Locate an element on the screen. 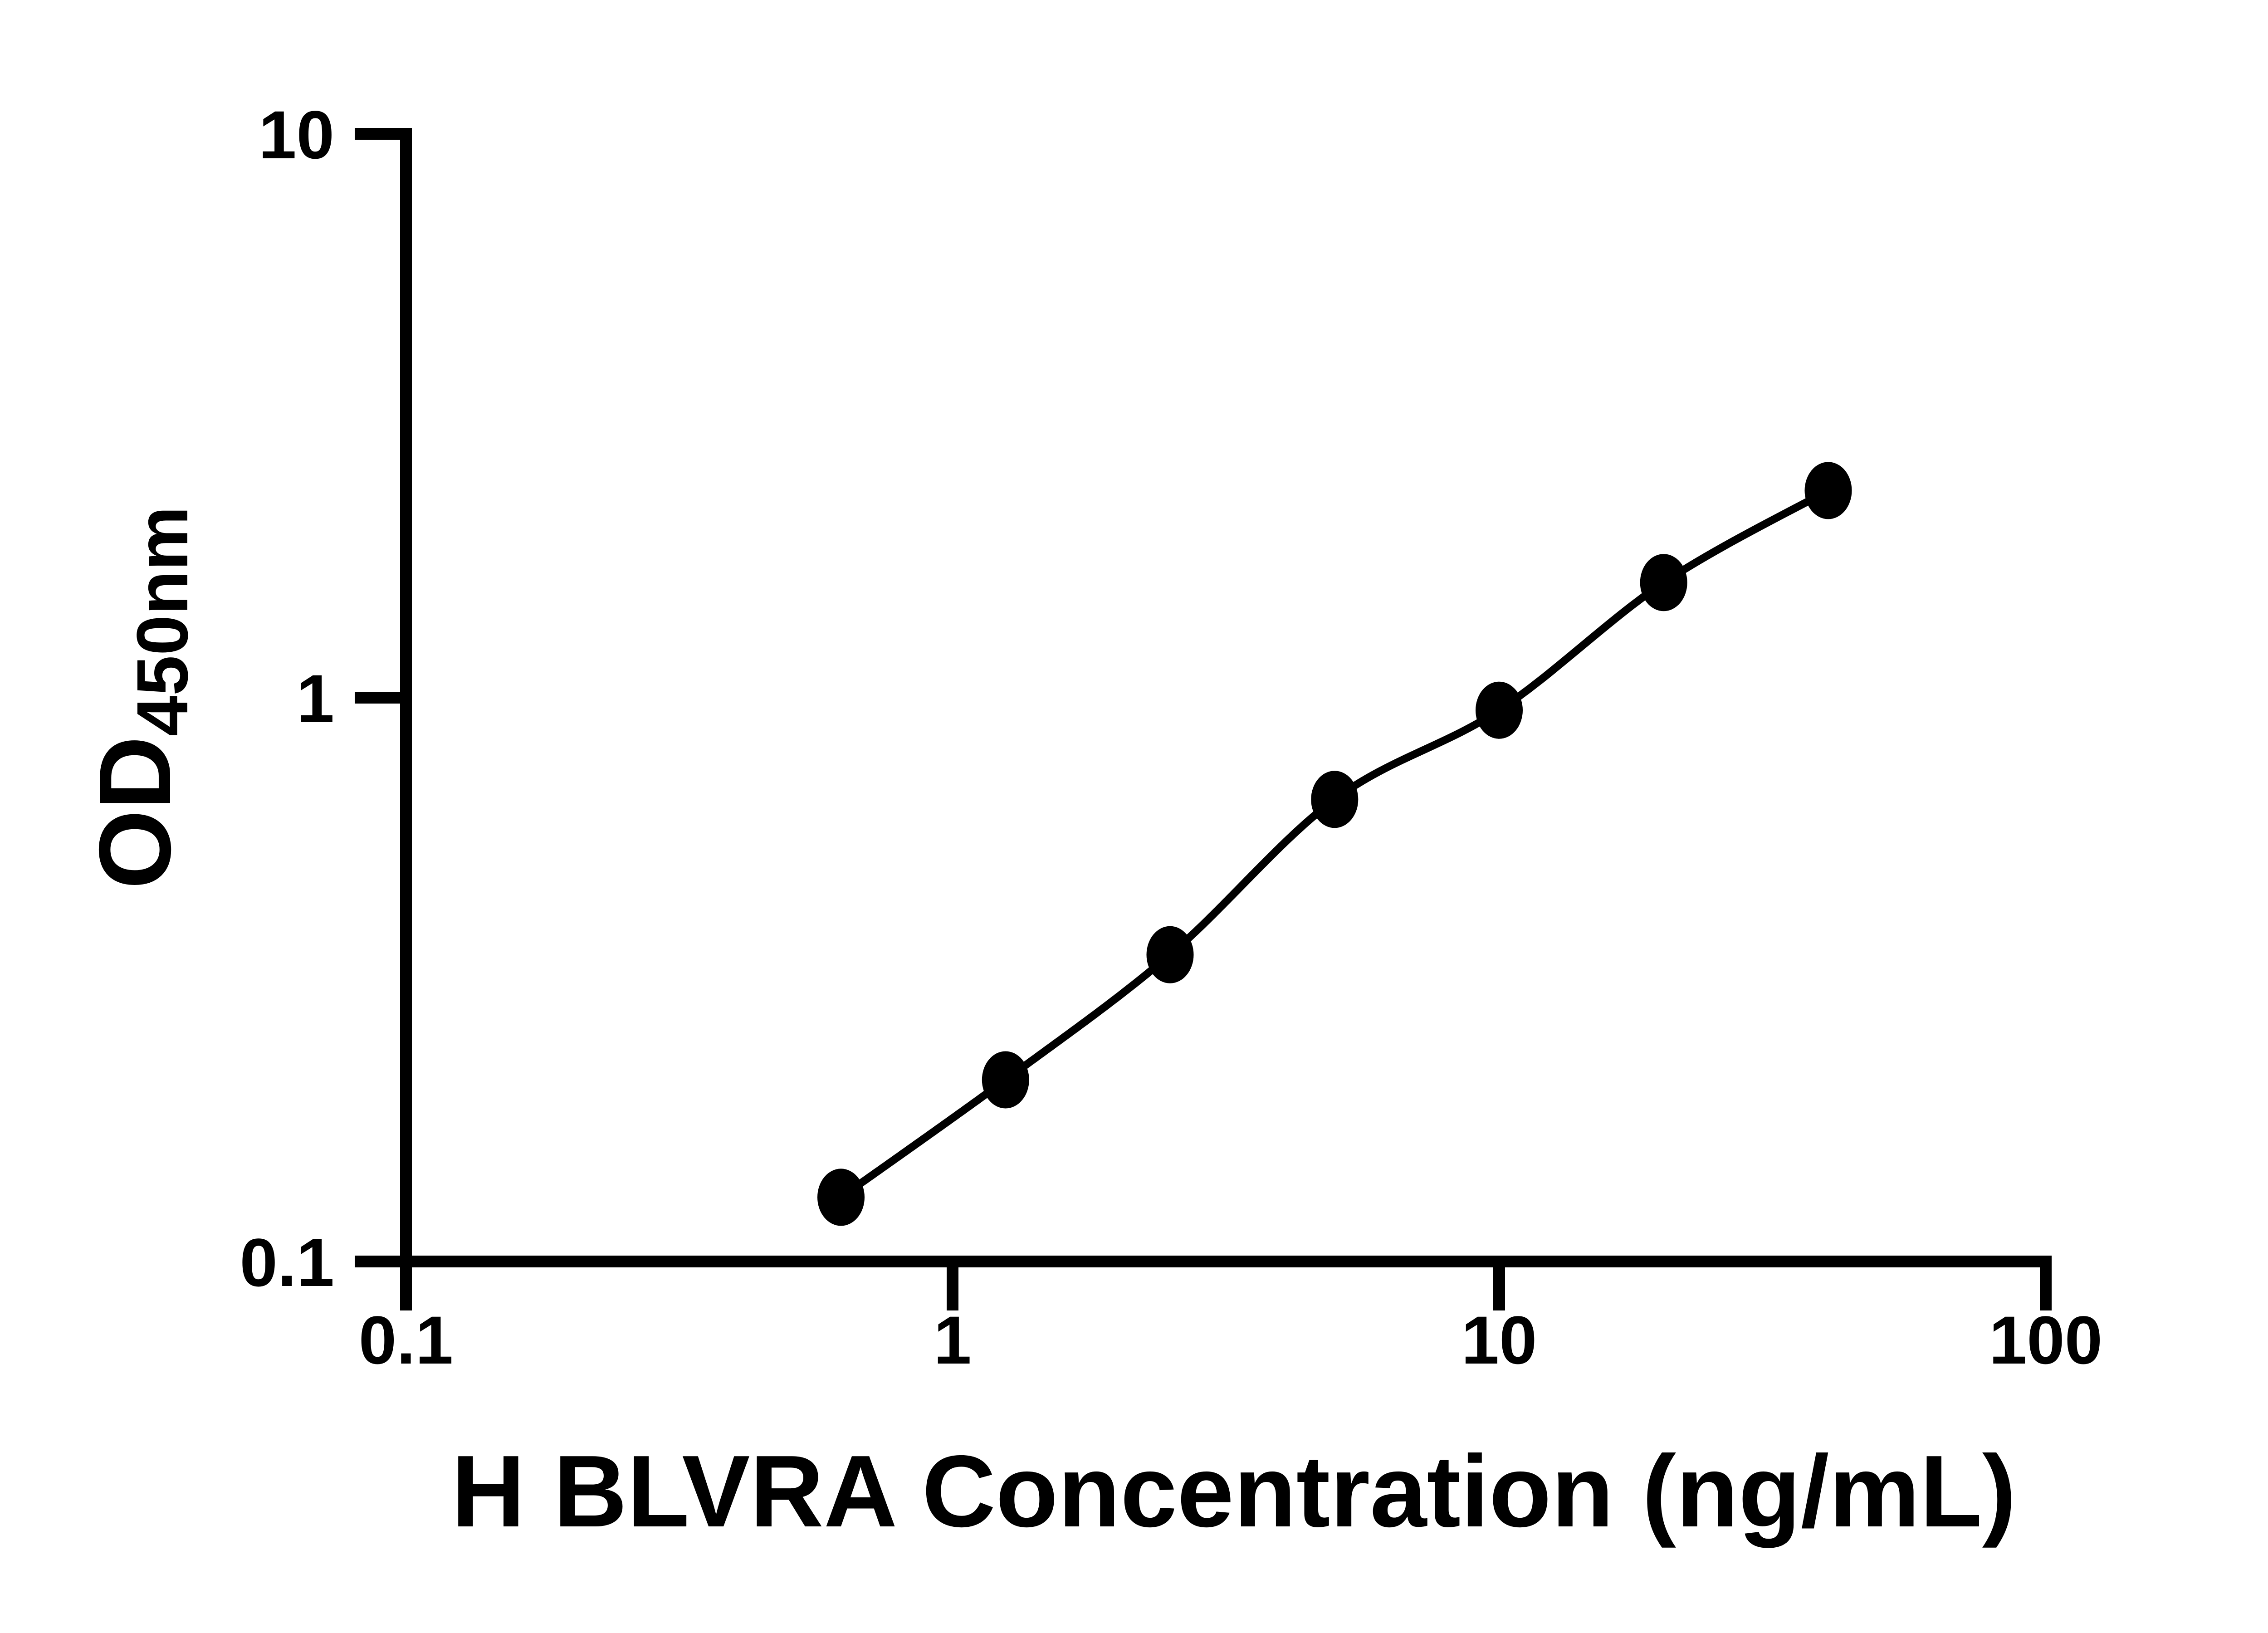  y-tick-label: 1 is located at coordinates (316, 698).